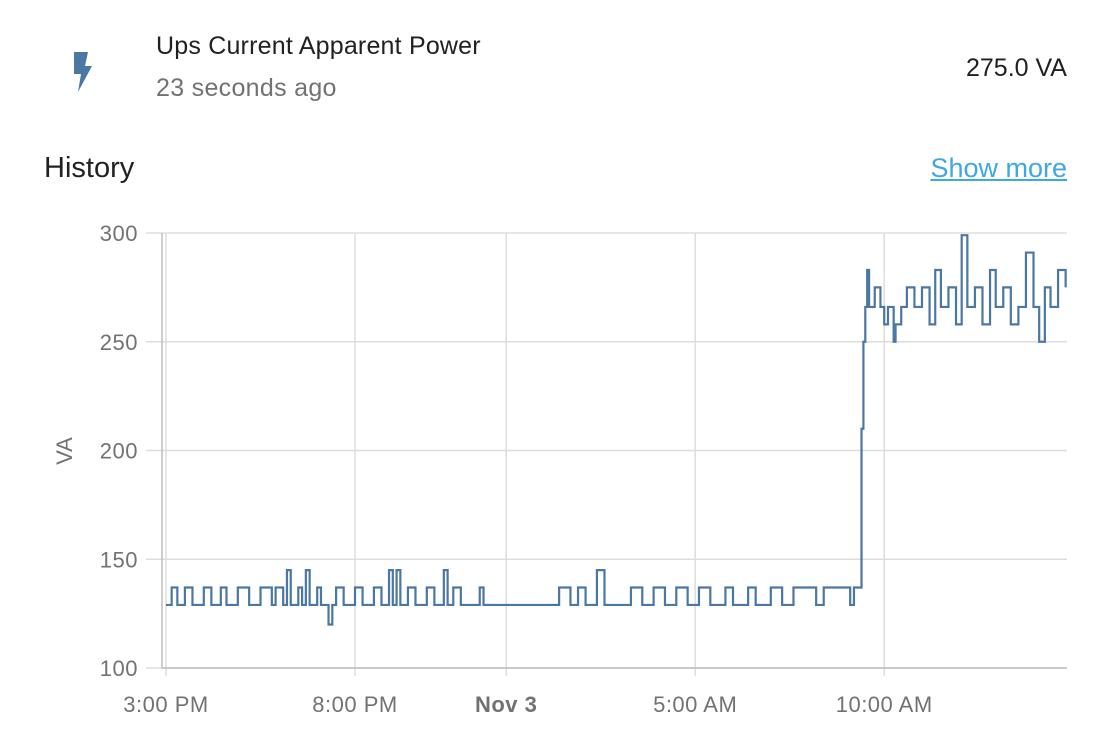 The image size is (1116, 744). Describe the element at coordinates (119, 668) in the screenshot. I see `y-tick-label: 100` at that location.